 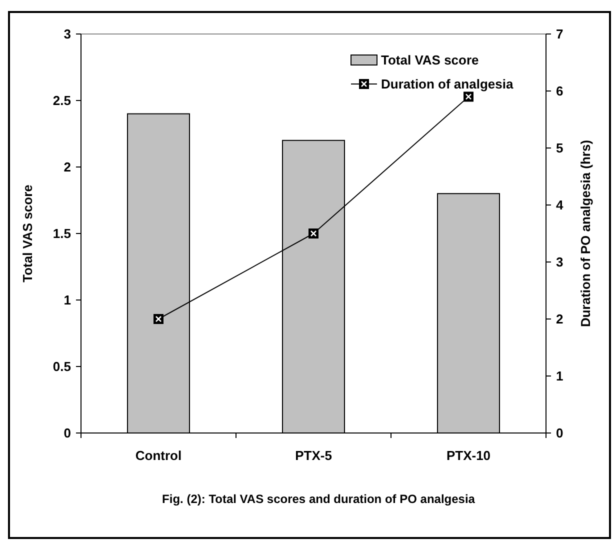 What do you see at coordinates (61, 234) in the screenshot?
I see `y-tick-label: 1.5` at bounding box center [61, 234].